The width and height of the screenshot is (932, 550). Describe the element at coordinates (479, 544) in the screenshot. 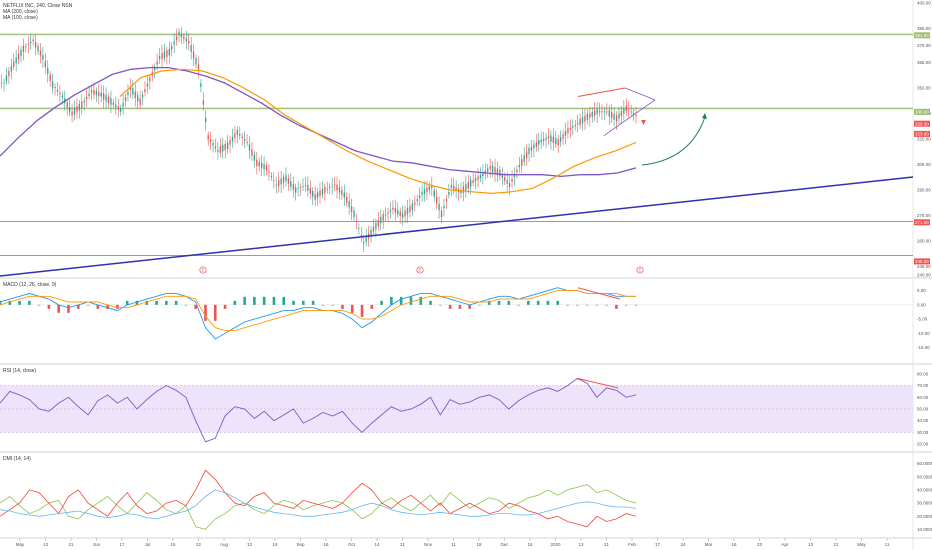

I see `time-tick-label: 18` at that location.